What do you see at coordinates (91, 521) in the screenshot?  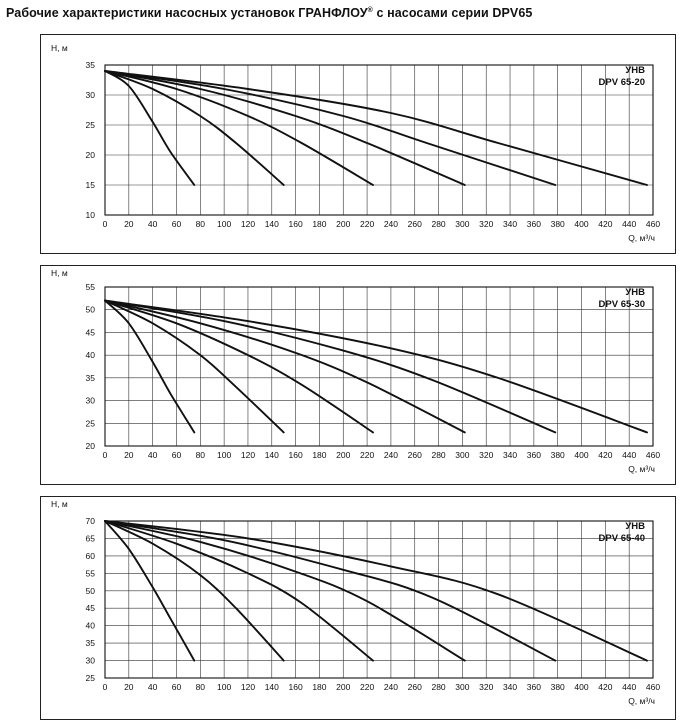 I see `y-tick-label: 70` at bounding box center [91, 521].